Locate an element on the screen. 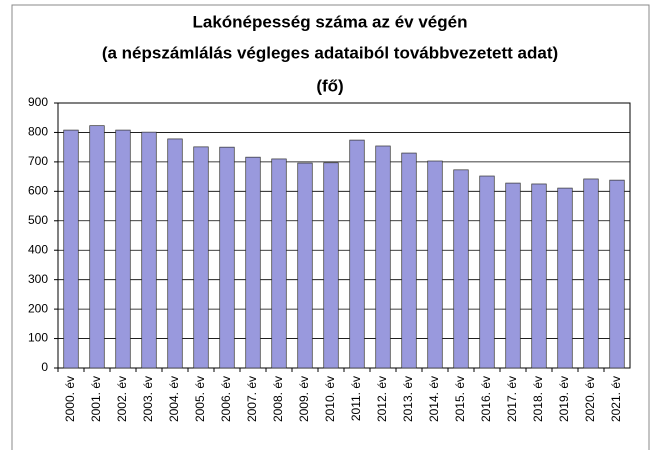  chart-title: Lakónépesség száma az év végén is located at coordinates (330, 21).